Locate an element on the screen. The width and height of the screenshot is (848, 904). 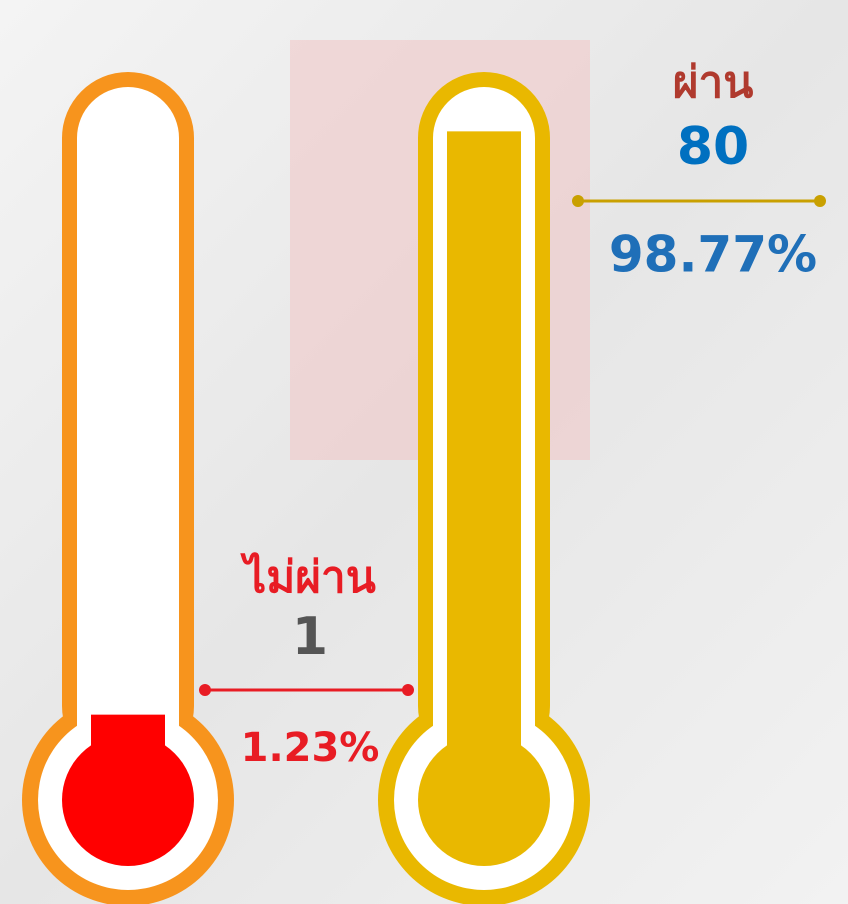
count-label: 1 is located at coordinates (310, 637).